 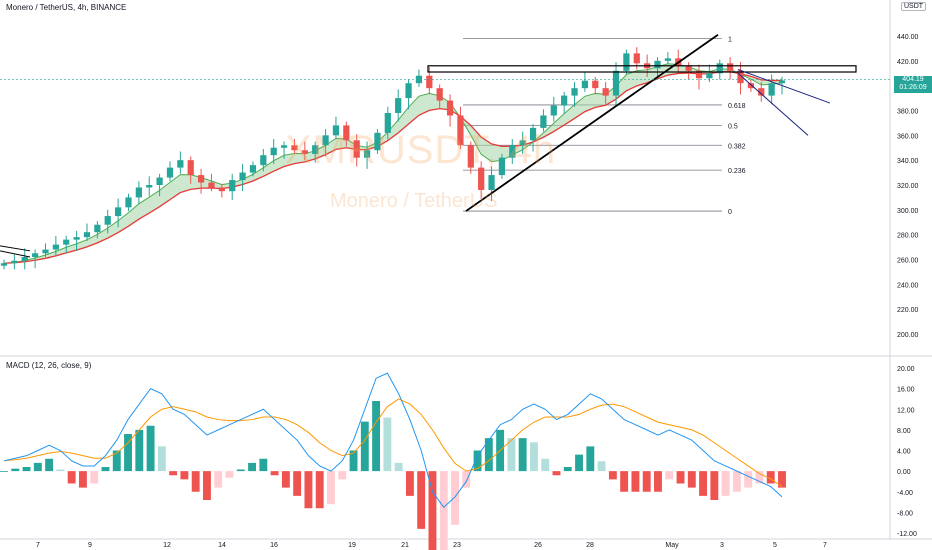 I want to click on time-axis-tick: 19, so click(x=352, y=545).